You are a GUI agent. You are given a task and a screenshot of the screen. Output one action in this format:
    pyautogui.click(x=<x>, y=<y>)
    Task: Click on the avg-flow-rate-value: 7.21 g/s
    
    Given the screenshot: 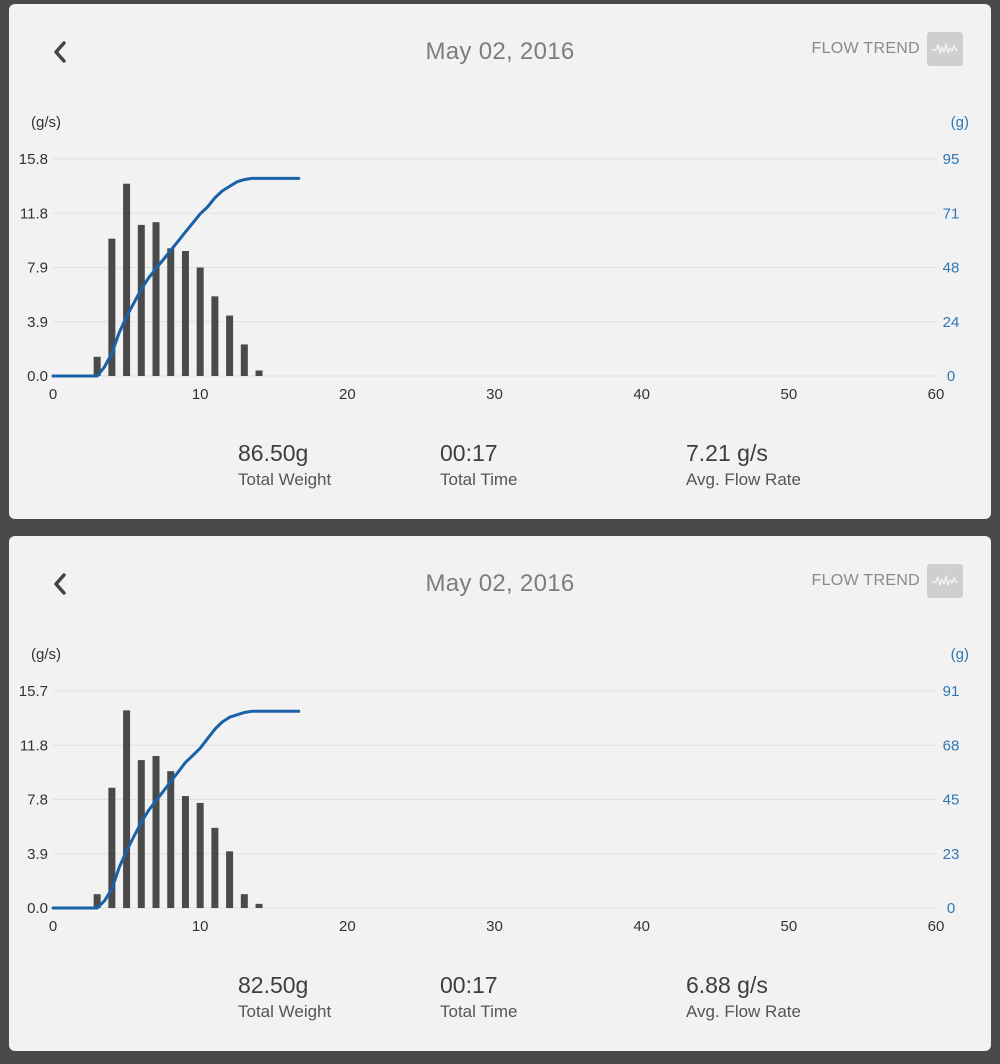 What is the action you would take?
    pyautogui.click(x=727, y=453)
    